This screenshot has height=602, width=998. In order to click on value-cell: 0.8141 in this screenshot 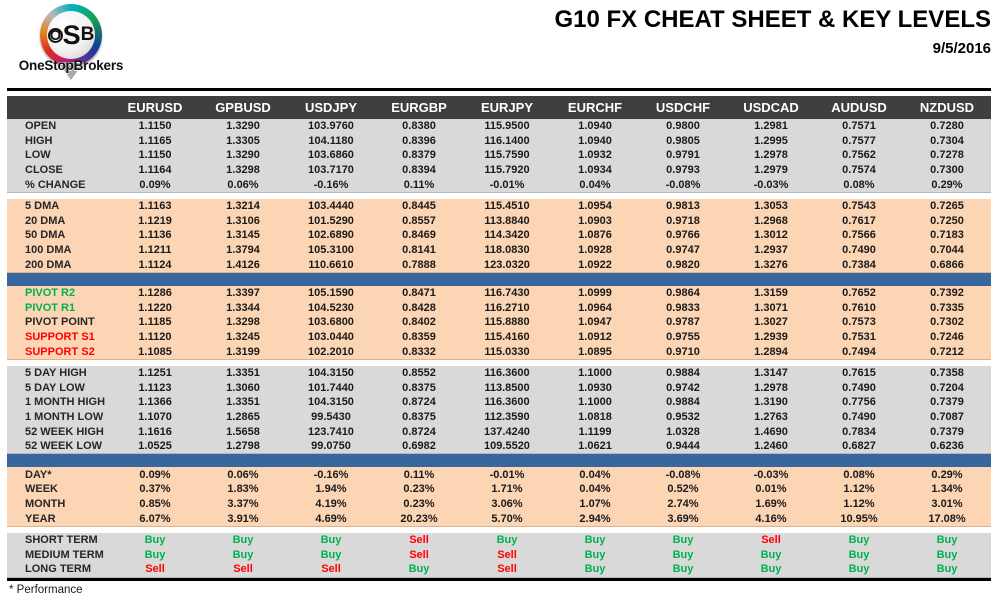, I will do `click(419, 250)`.